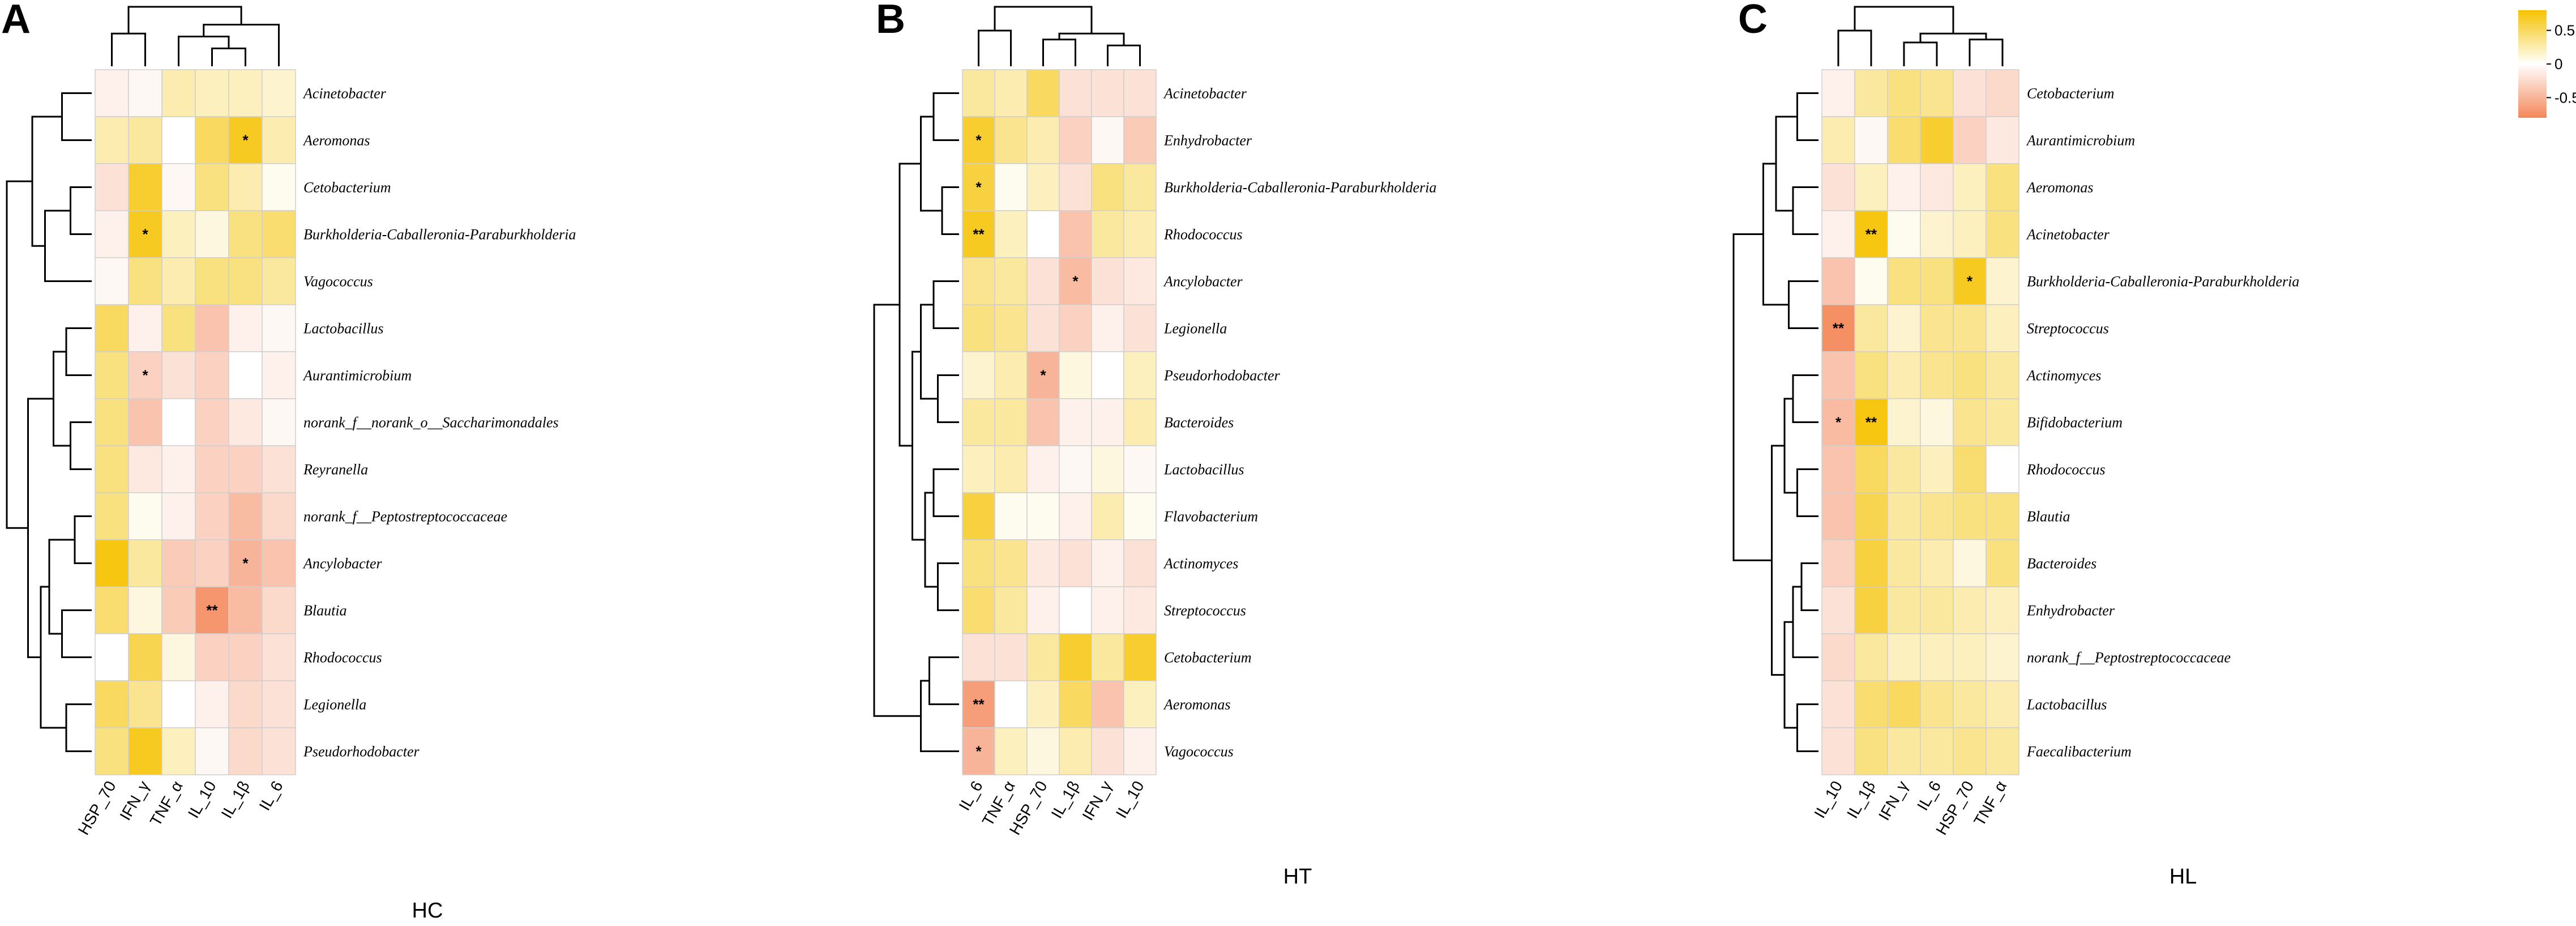  What do you see at coordinates (1990, 803) in the screenshot?
I see `column-label: TNF_α` at bounding box center [1990, 803].